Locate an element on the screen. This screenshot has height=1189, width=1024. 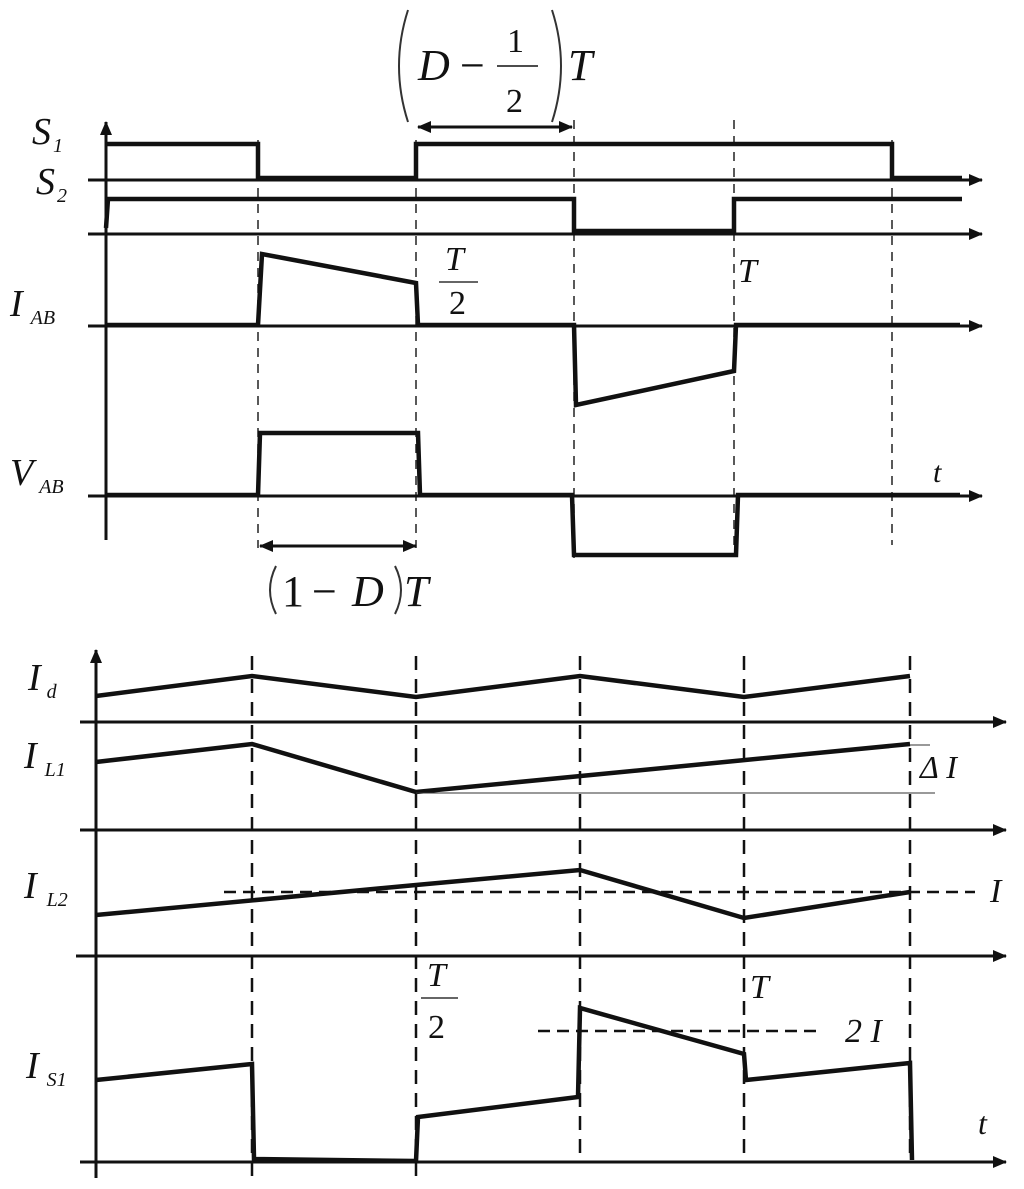
is1-waveform is located at coordinates (505, 1084).